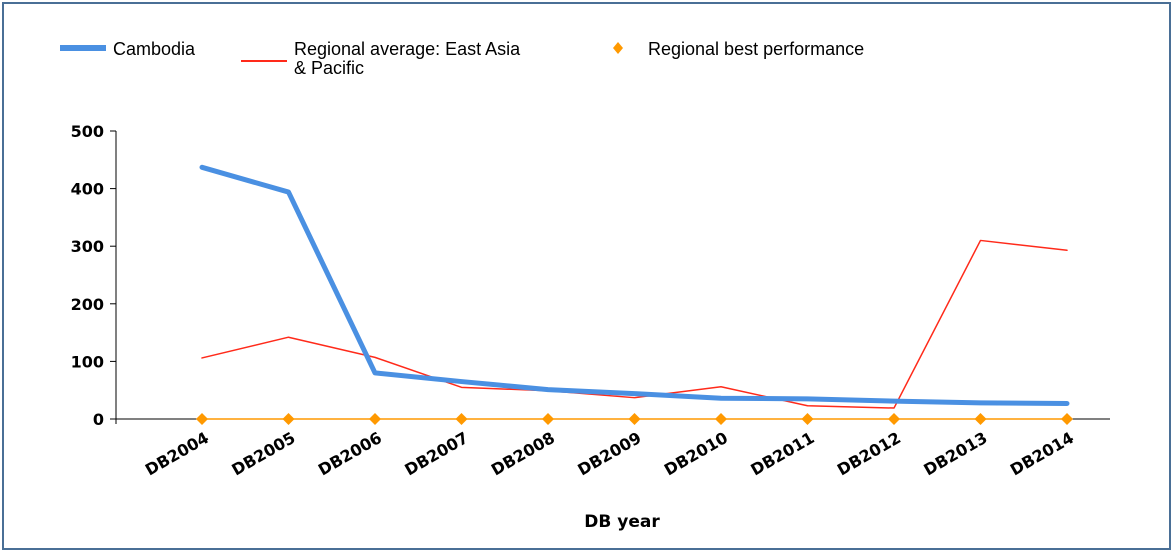  I want to click on x-tick-label: DB2004, so click(177, 453).